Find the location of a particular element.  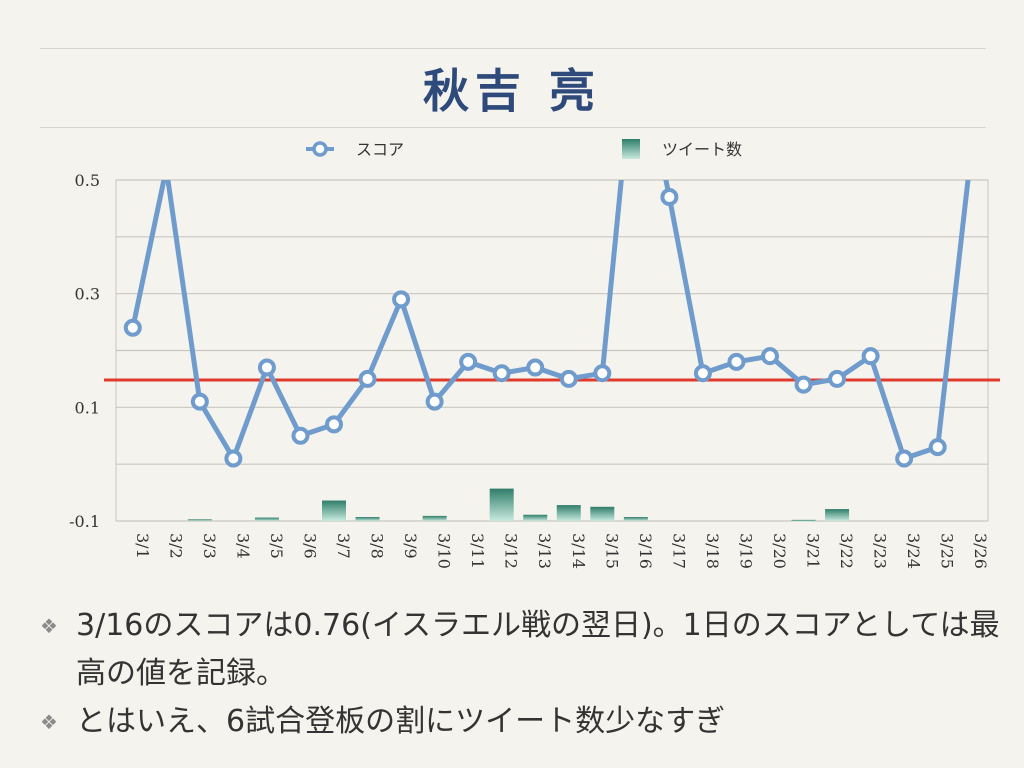

x-tick-label: 3/8 is located at coordinates (377, 546).